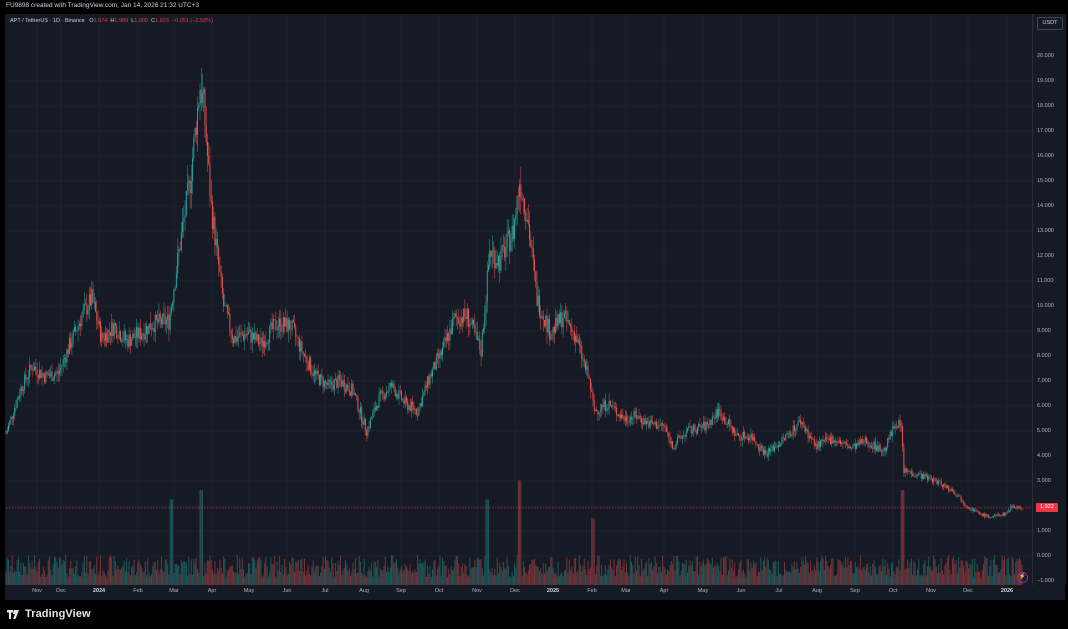 Image resolution: width=1068 pixels, height=629 pixels. I want to click on legend-symbol: APT / TetherUS · 1D · Binance, so click(47, 21).